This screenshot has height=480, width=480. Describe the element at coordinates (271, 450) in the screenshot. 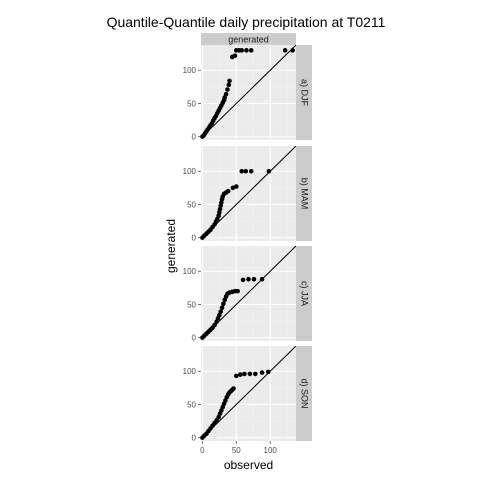

I see `x-tick-label: 100` at that location.